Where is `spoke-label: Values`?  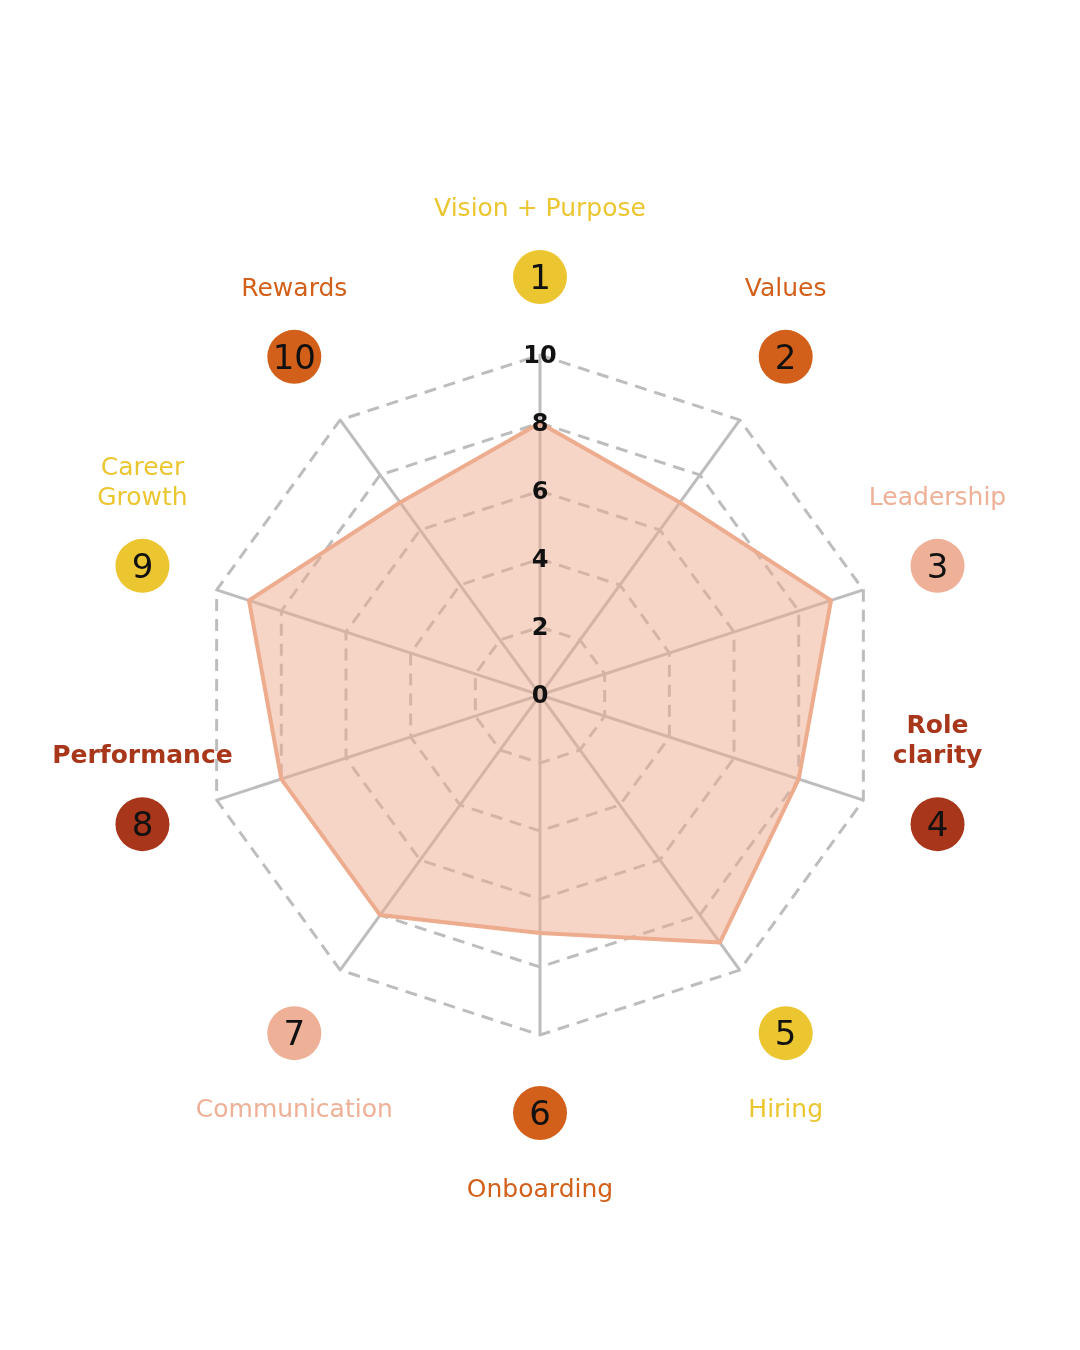
spoke-label: Values is located at coordinates (785, 287).